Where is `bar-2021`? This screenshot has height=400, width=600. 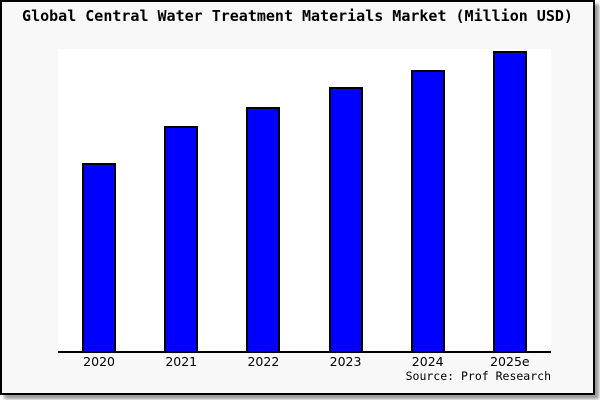
bar-2021 is located at coordinates (181, 238).